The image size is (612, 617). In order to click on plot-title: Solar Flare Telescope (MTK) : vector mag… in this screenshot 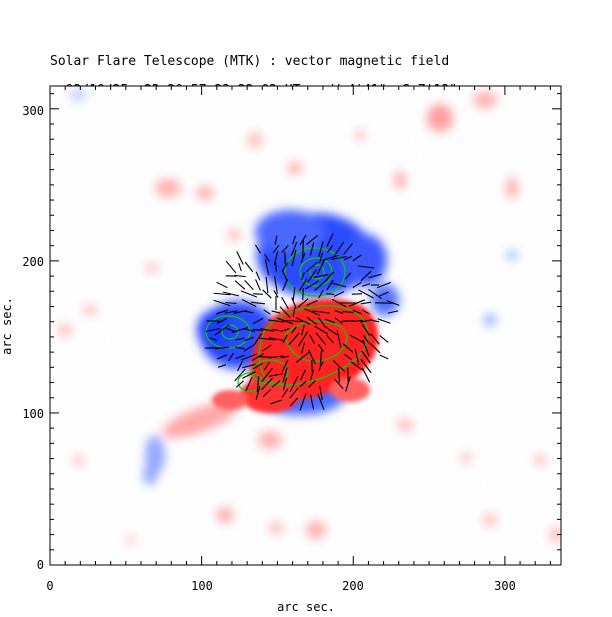, I will do `click(250, 61)`.